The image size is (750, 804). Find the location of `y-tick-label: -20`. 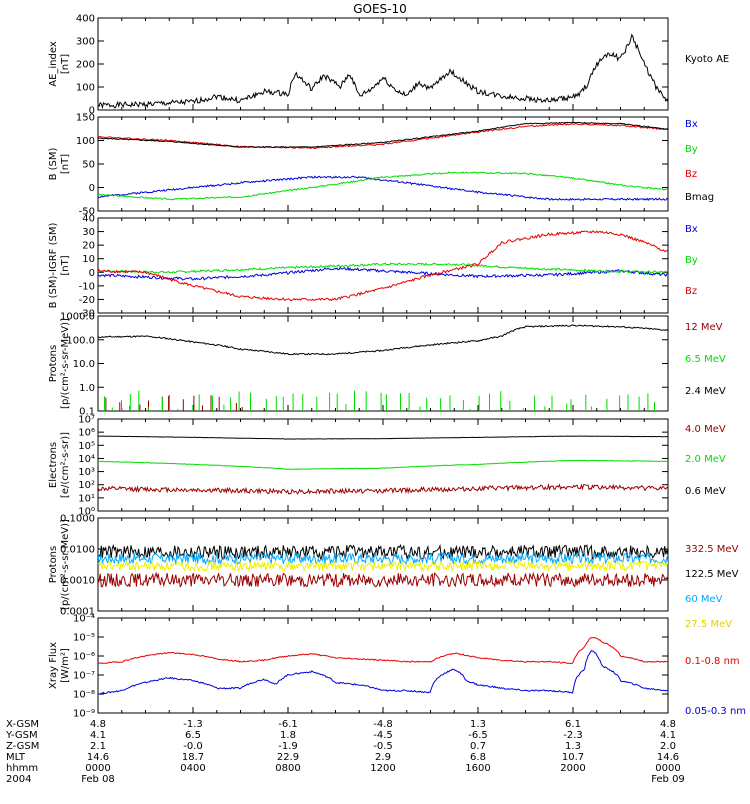

y-tick-label: -20 is located at coordinates (87, 300).